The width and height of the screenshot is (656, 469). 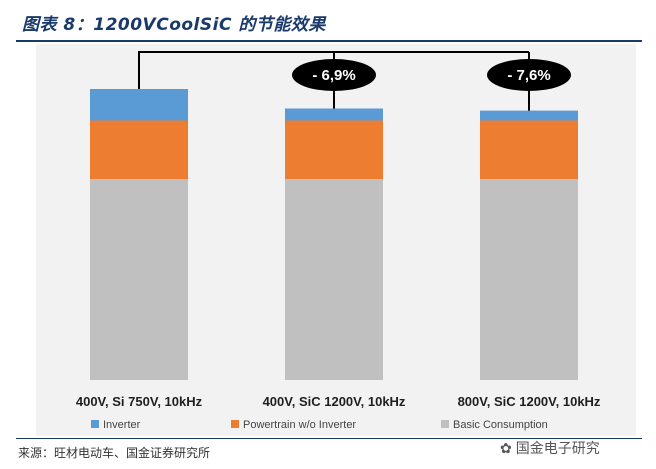 What do you see at coordinates (329, 438) in the screenshot?
I see `footer-rule` at bounding box center [329, 438].